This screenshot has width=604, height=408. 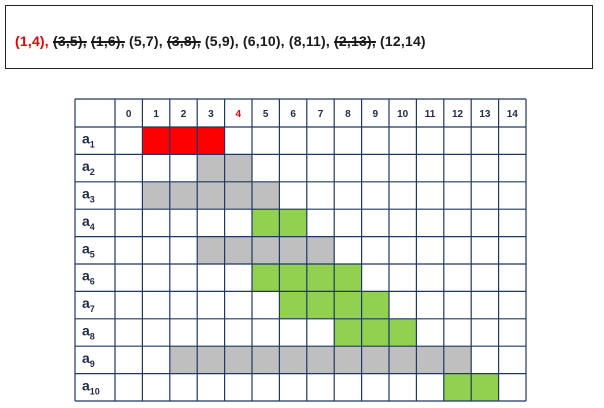 What do you see at coordinates (321, 114) in the screenshot?
I see `column-header-7: 7` at bounding box center [321, 114].